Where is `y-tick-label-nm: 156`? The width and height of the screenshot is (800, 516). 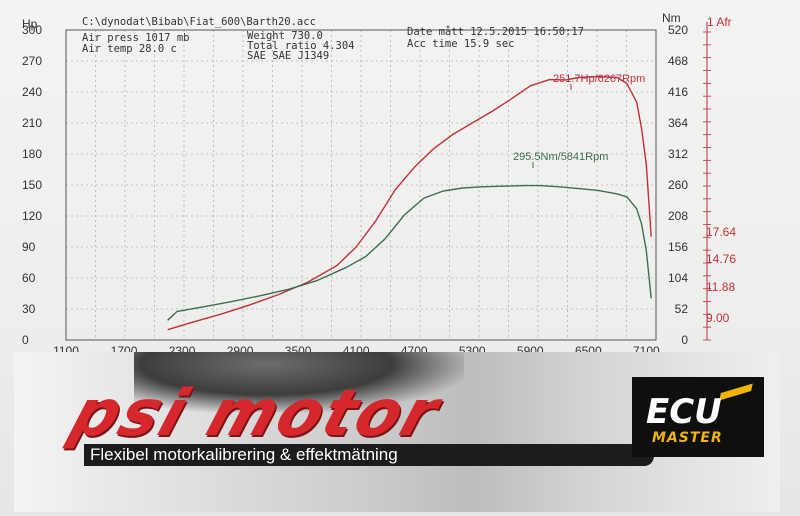 y-tick-label-nm: 156 is located at coordinates (678, 247).